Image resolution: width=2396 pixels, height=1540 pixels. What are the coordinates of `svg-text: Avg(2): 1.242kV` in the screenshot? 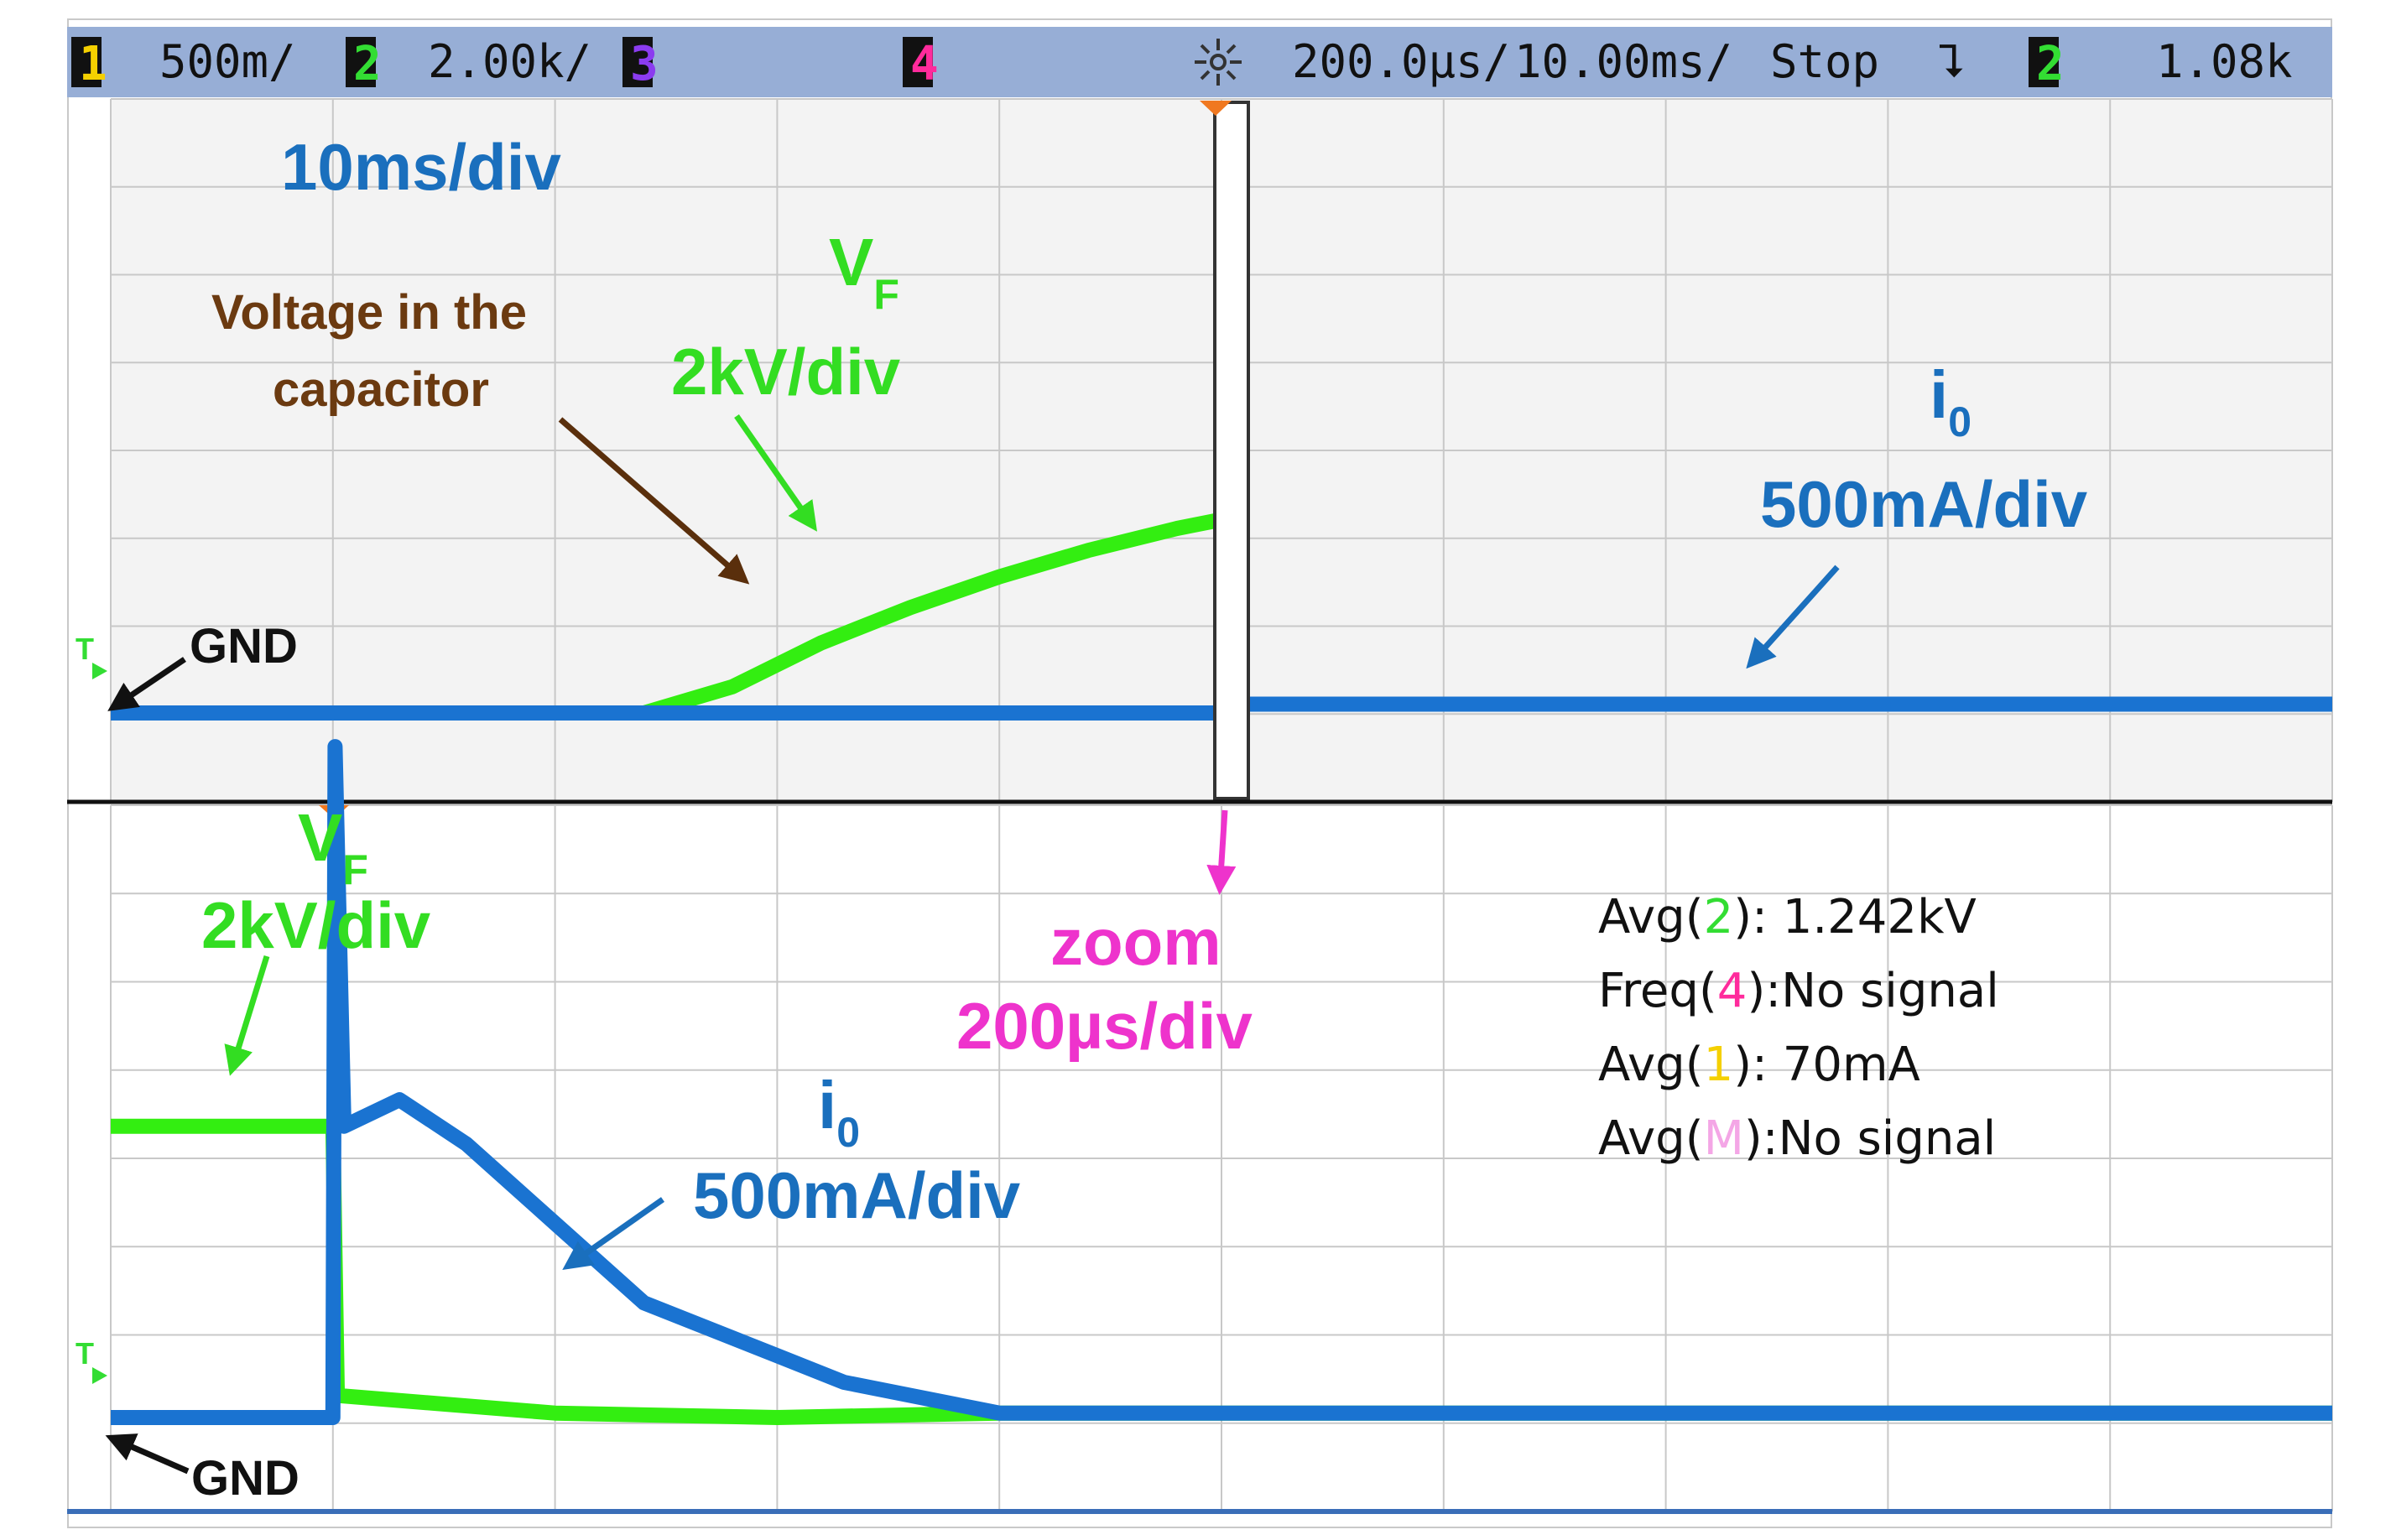 It's located at (1787, 917).